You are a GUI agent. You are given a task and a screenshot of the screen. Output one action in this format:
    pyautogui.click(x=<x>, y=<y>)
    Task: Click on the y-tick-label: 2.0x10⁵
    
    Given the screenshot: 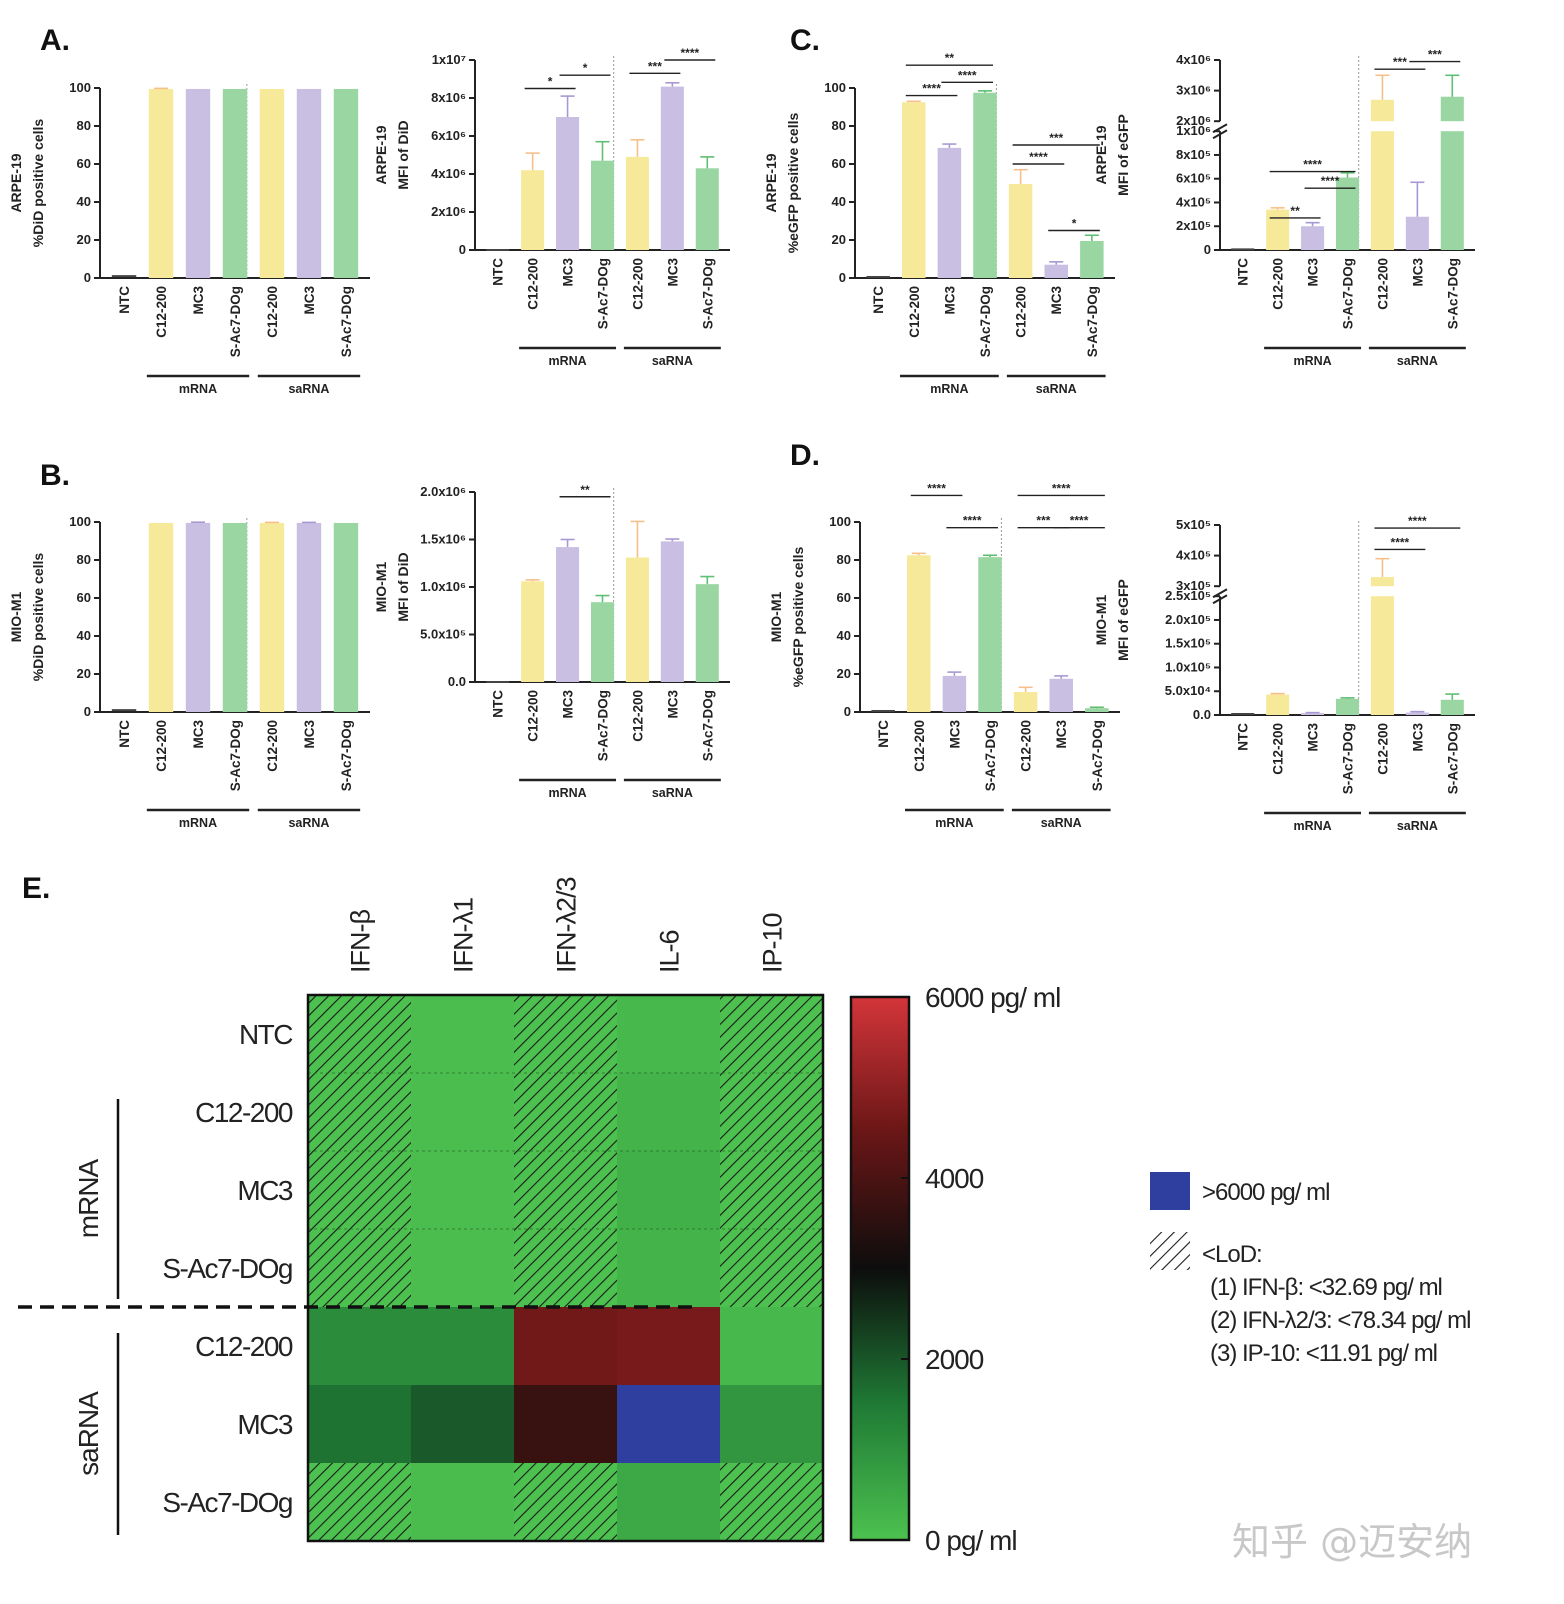 What is the action you would take?
    pyautogui.click(x=1188, y=619)
    